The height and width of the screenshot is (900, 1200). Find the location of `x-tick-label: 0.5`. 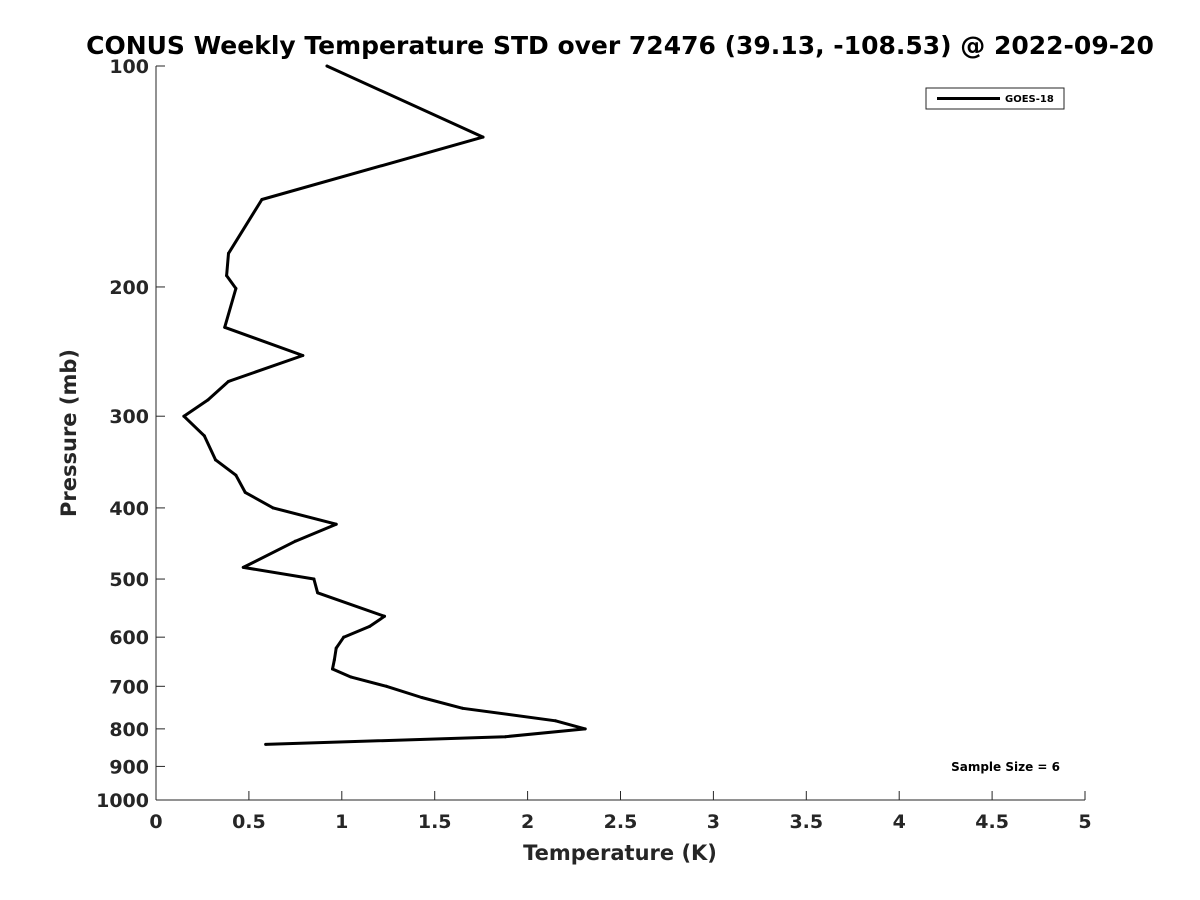

x-tick-label: 0.5 is located at coordinates (249, 822).